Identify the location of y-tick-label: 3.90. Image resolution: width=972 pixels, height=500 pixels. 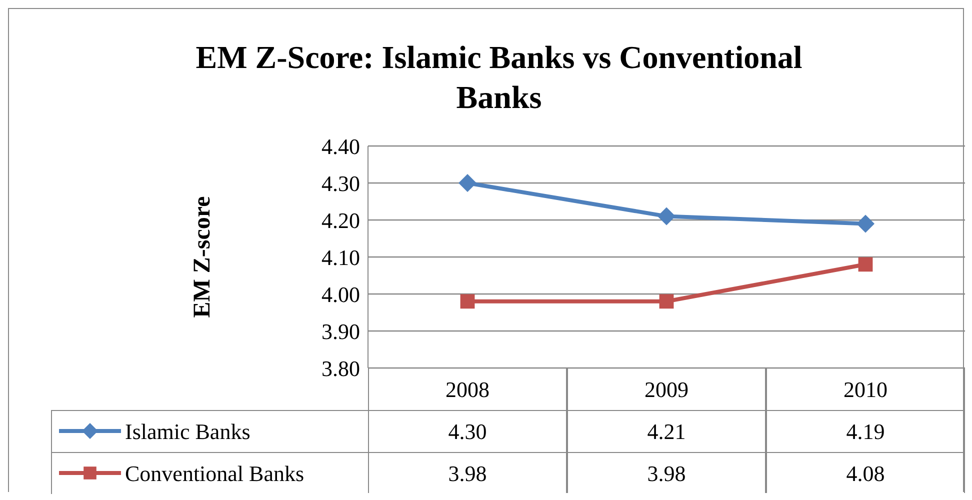
(341, 331).